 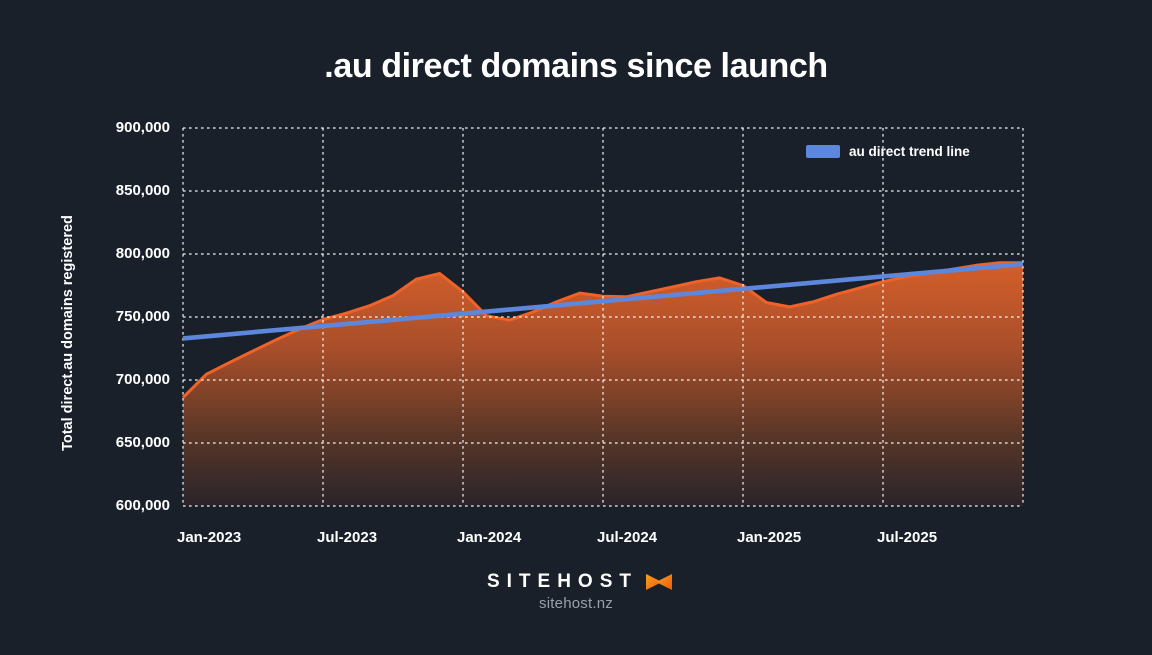 What do you see at coordinates (576, 603) in the screenshot?
I see `footer-domain: sitehost.nz` at bounding box center [576, 603].